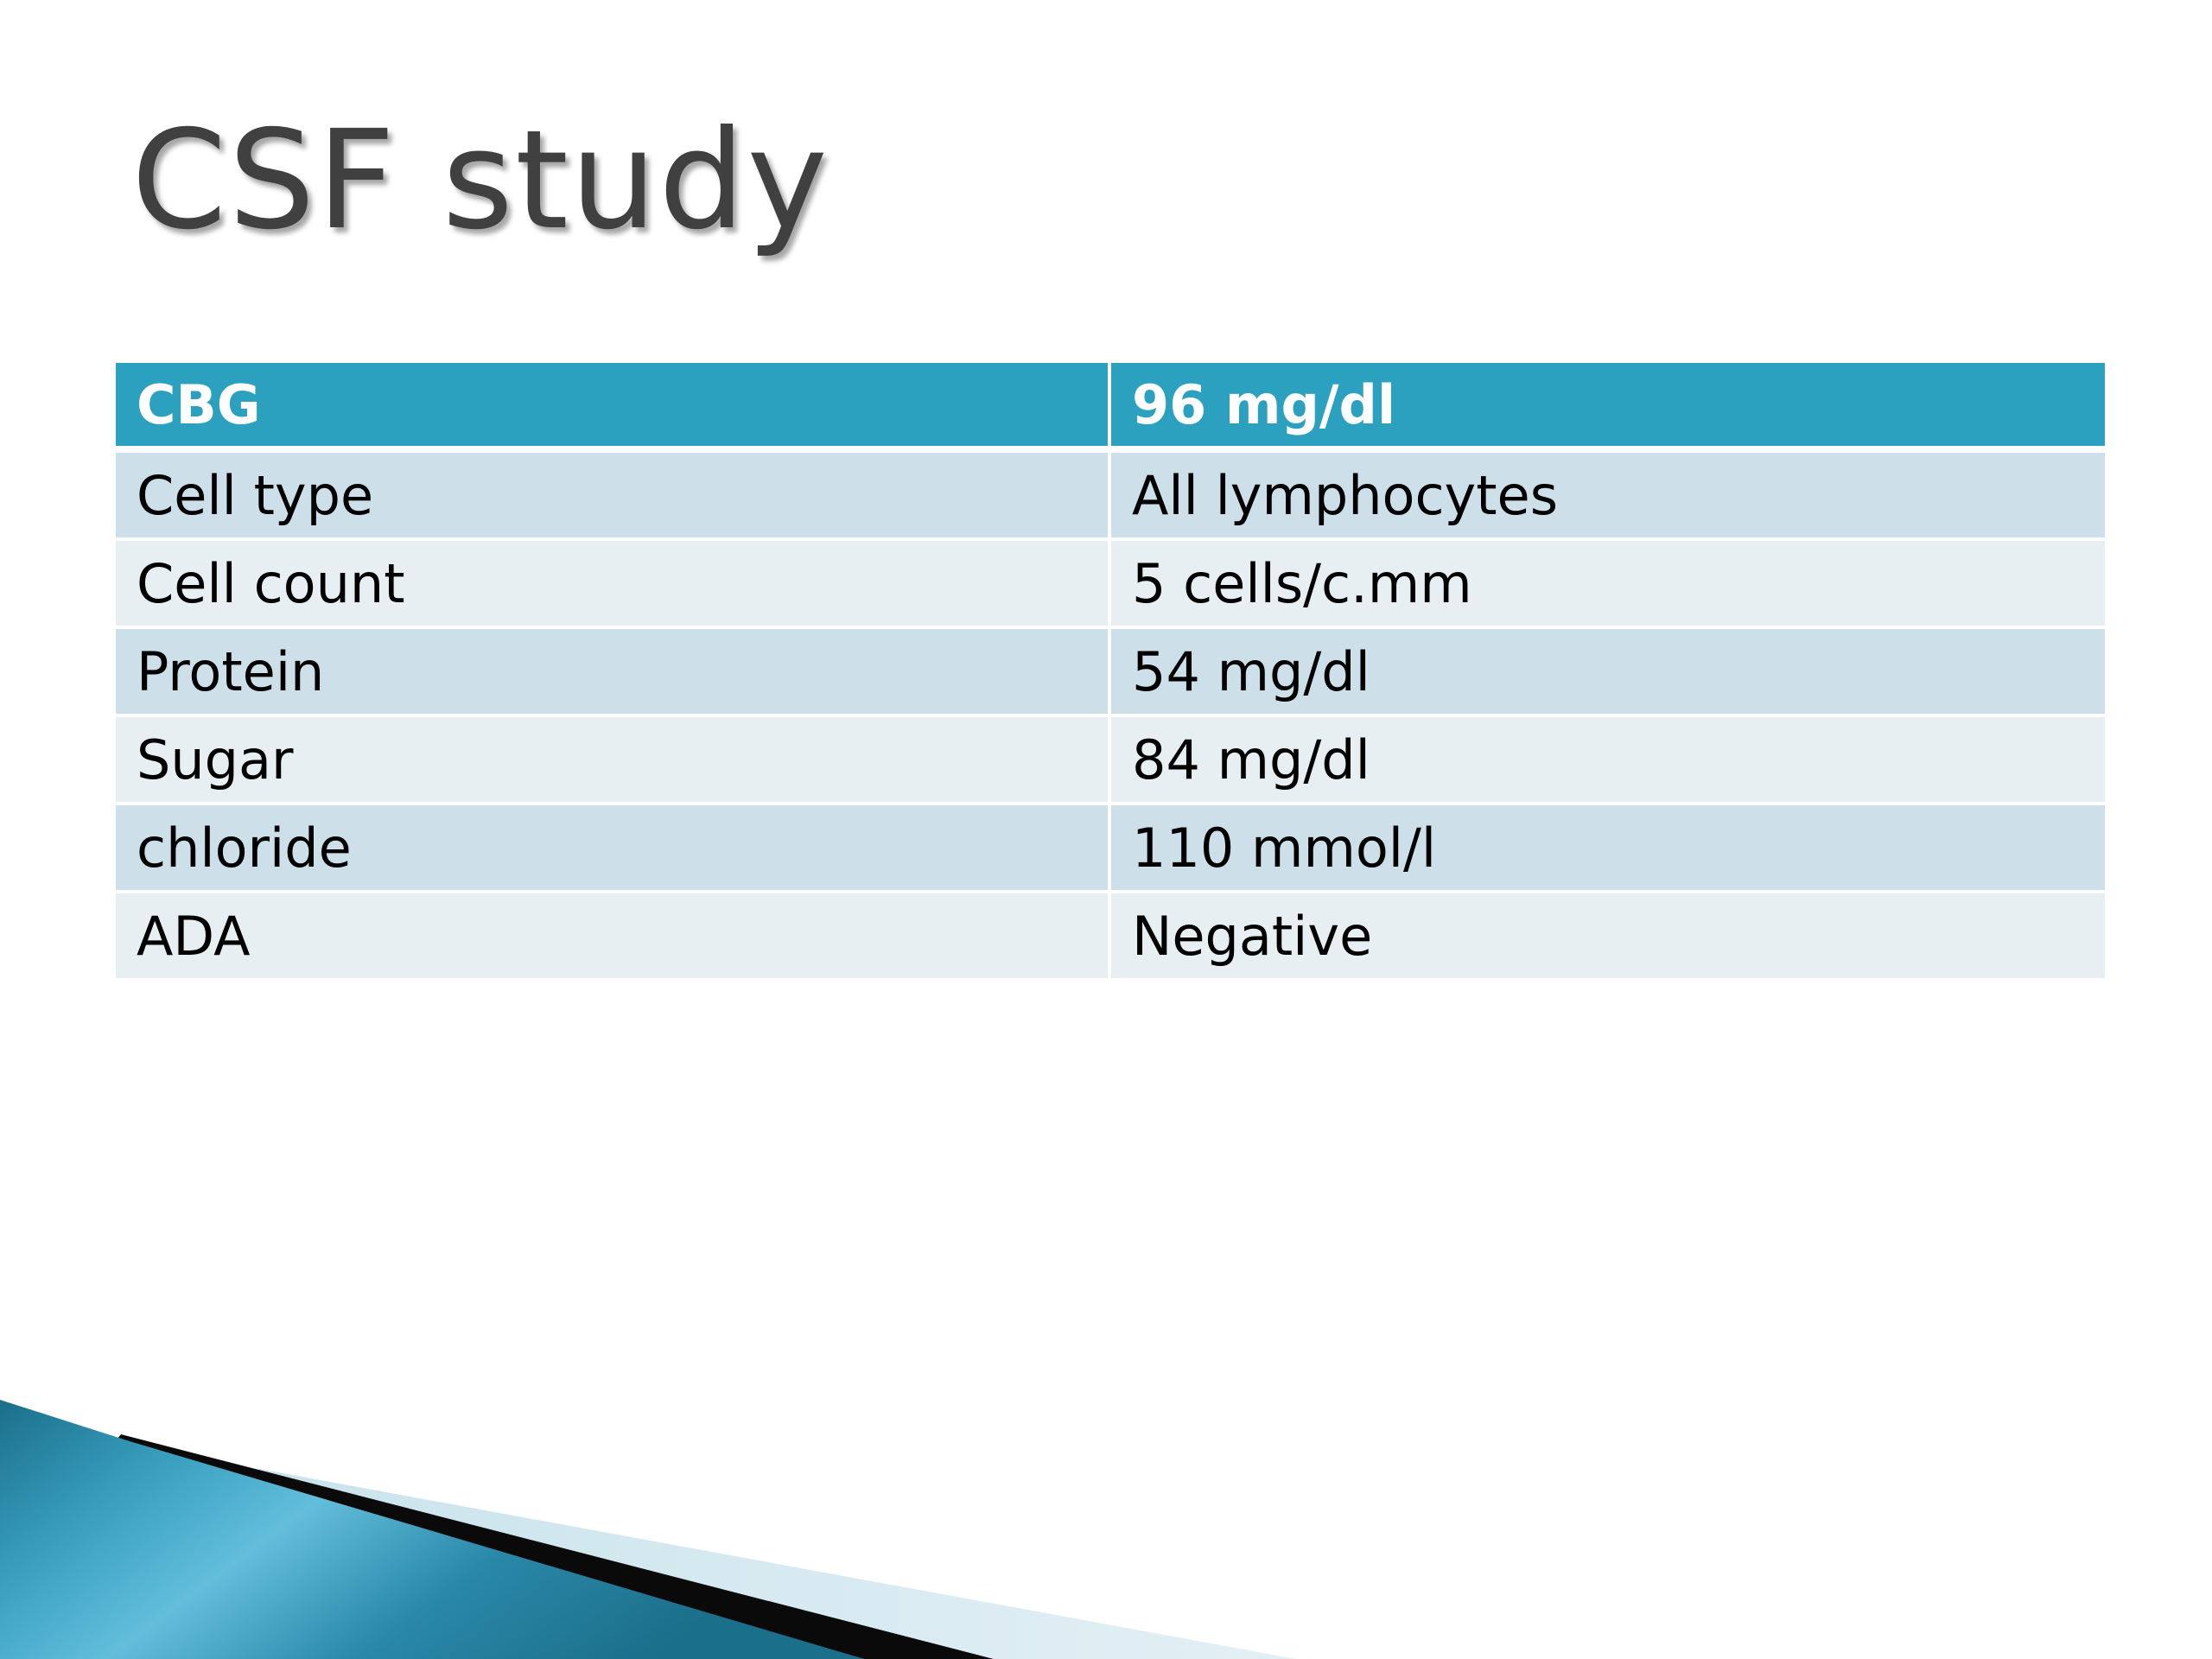 The image size is (2212, 1659). Describe the element at coordinates (611, 759) in the screenshot. I see `row-label-cell: Sugar` at that location.